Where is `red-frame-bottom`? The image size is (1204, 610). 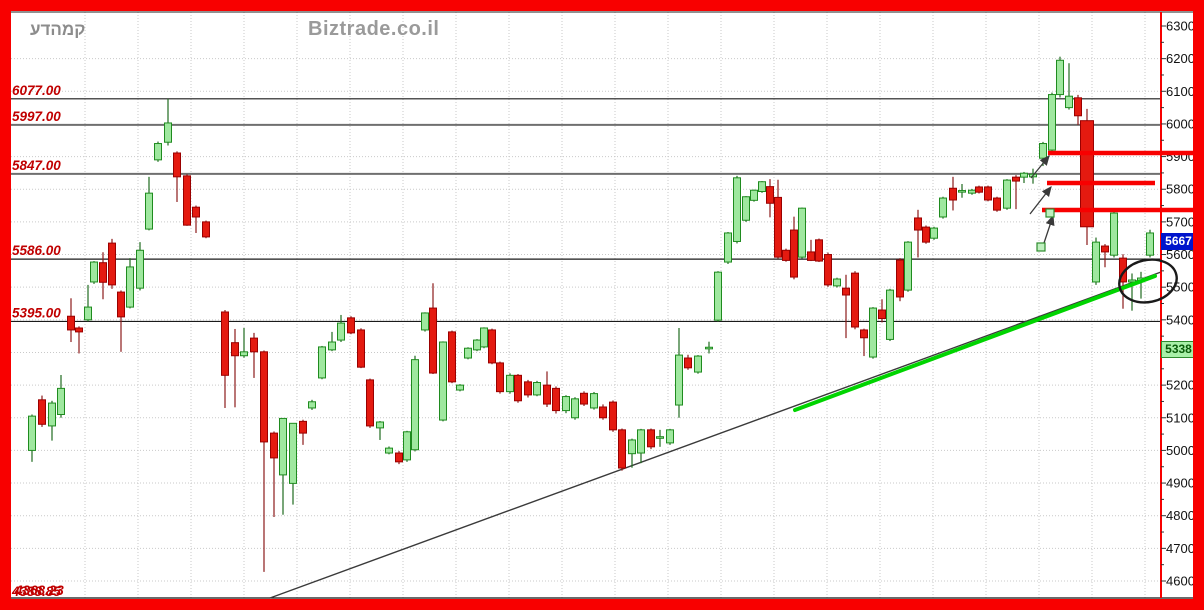 red-frame-bottom is located at coordinates (602, 604).